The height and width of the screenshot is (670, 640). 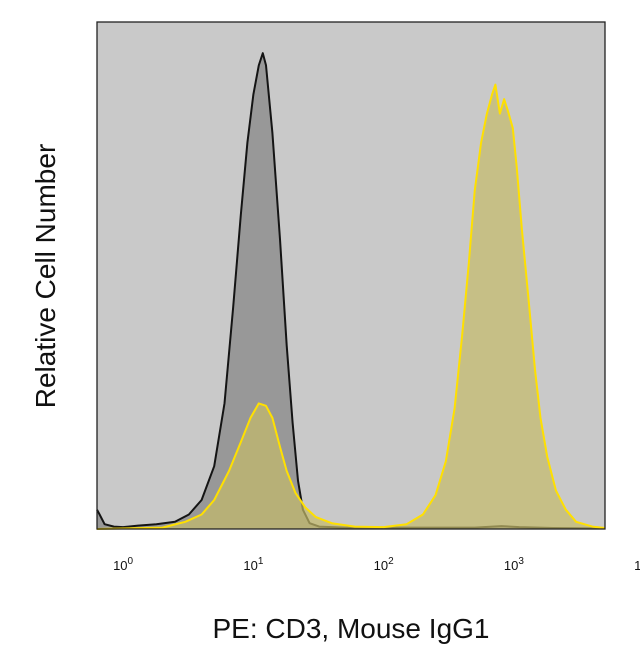 I want to click on x-tick-label-2: 10², so click(x=384, y=564).